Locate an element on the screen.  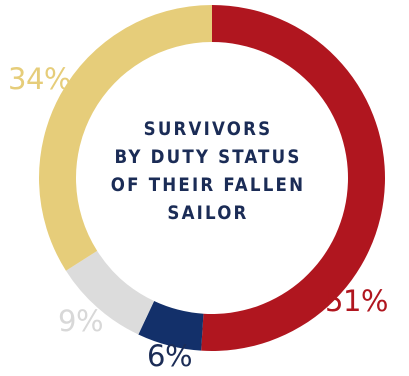
chart-title-line-1: SURVIVORS is located at coordinates (208, 129).